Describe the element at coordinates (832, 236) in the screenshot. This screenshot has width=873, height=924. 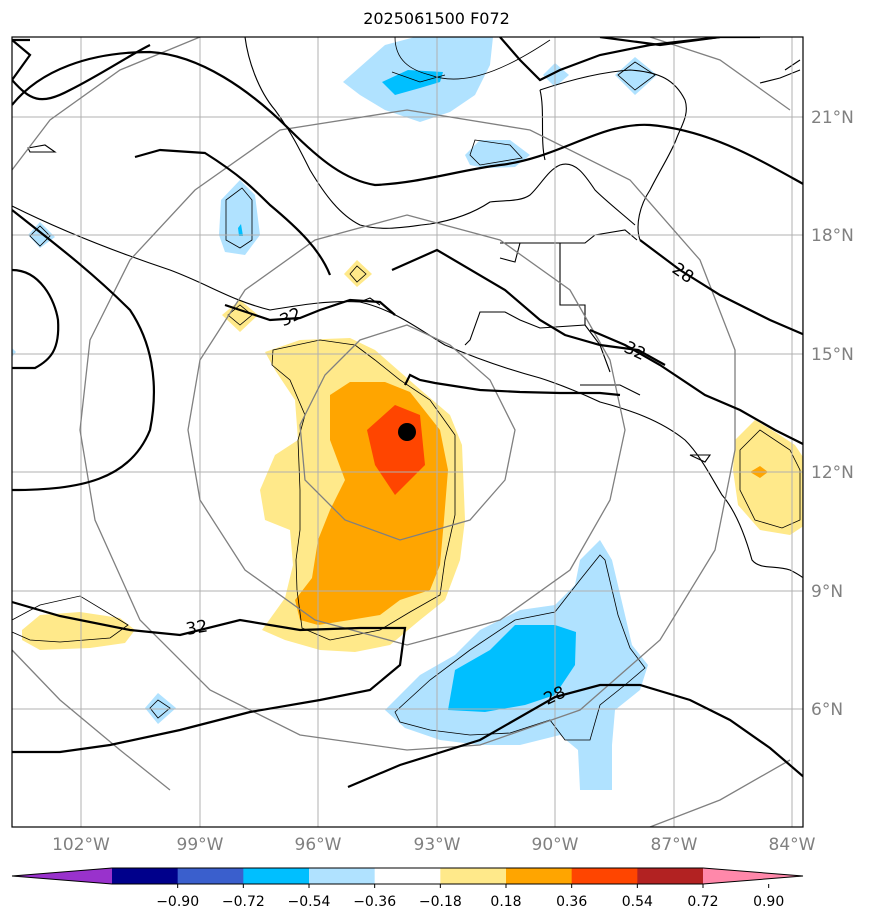
I see `lat-tick-label: 18°N` at that location.